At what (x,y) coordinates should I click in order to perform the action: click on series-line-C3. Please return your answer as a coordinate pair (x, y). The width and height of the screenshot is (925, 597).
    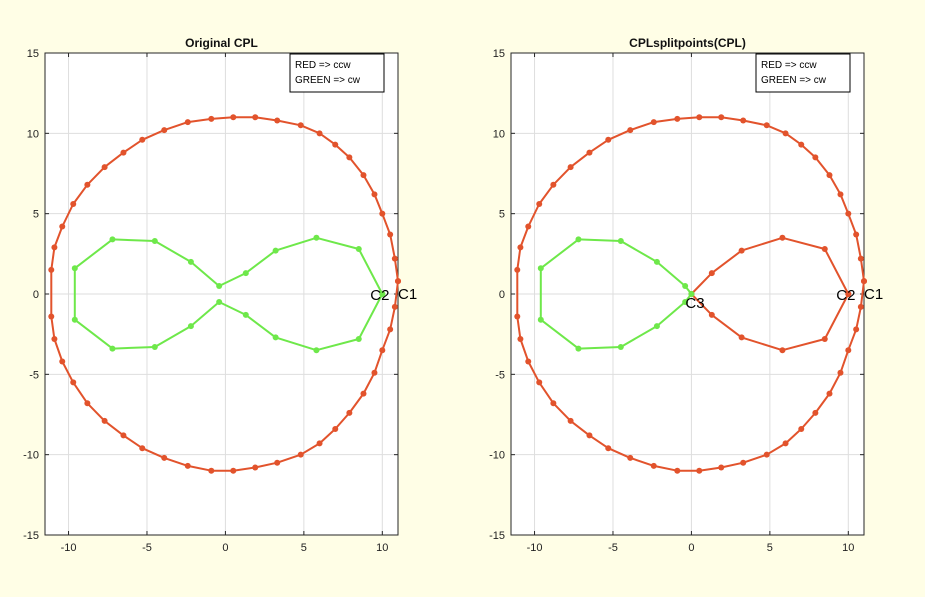
    Looking at the image, I should click on (616, 294).